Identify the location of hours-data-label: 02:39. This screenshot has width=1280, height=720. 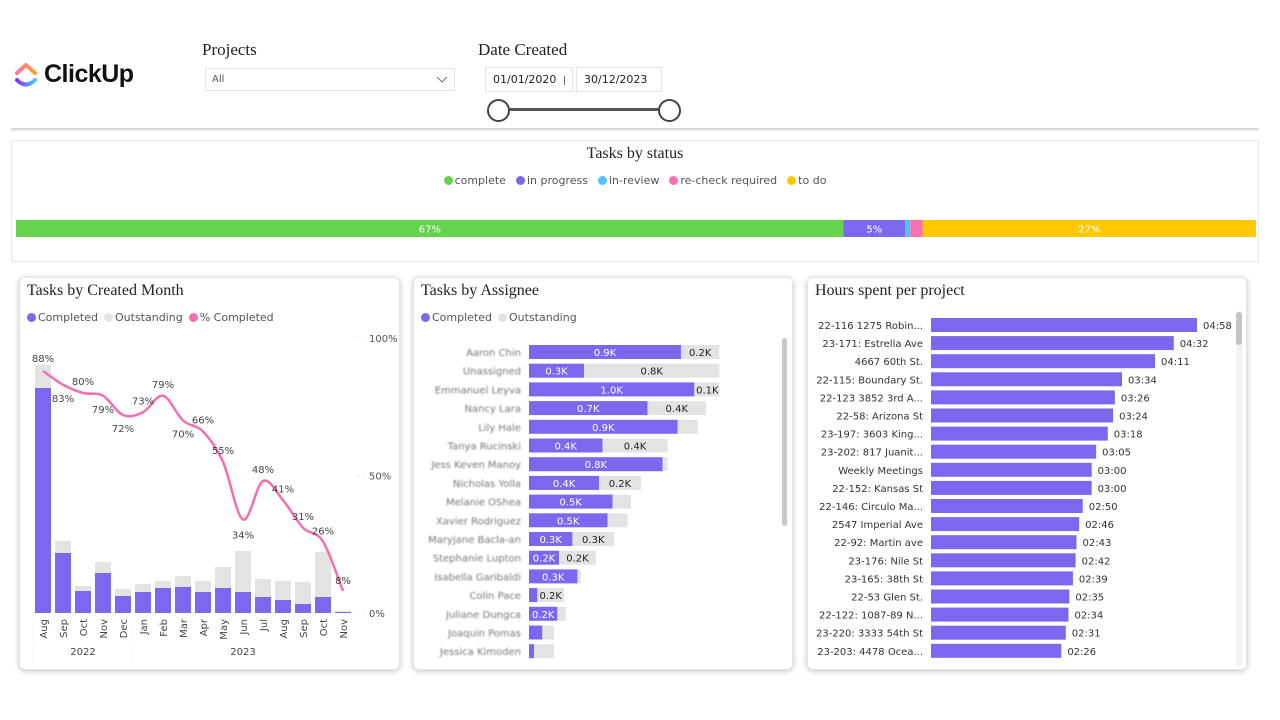
(1093, 579).